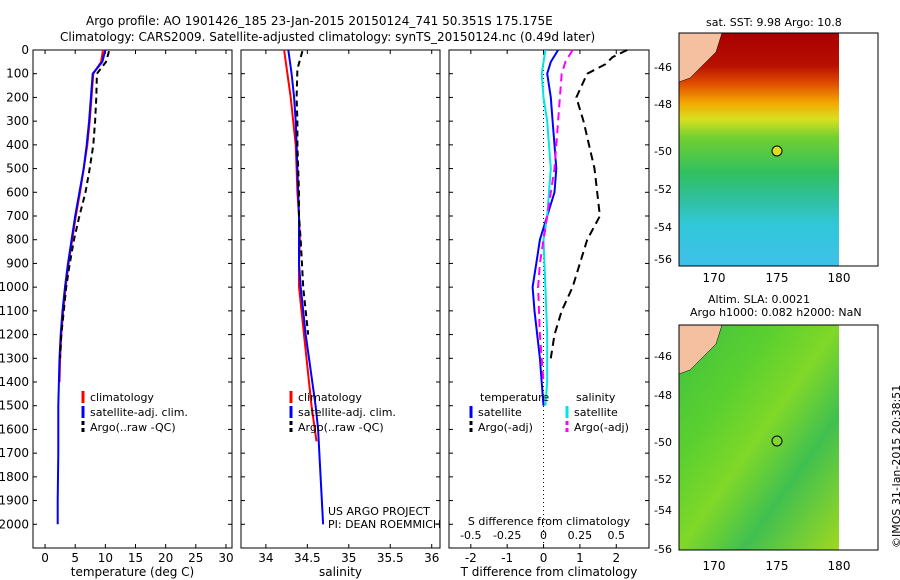 Image resolution: width=900 pixels, height=580 pixels. Describe the element at coordinates (663, 259) in the screenshot. I see `sst-lat-label: -56` at that location.